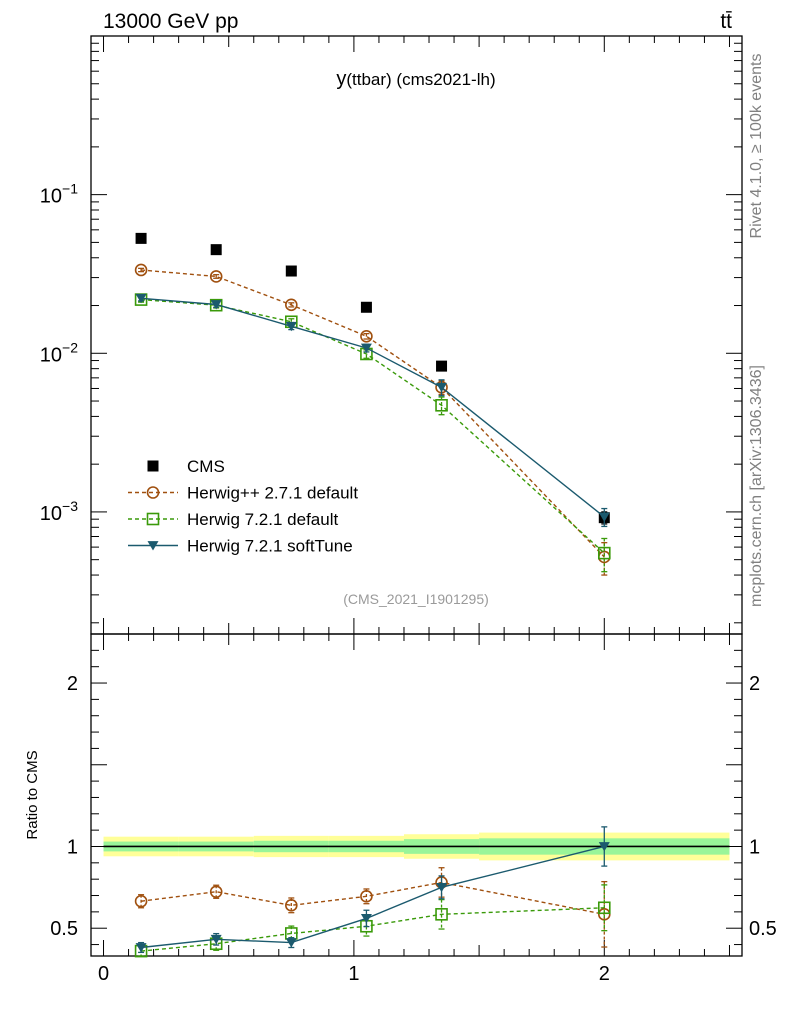  What do you see at coordinates (756, 486) in the screenshot?
I see `mcplots-label: mcplots.cern.ch [arXiv:1306.3436]` at bounding box center [756, 486].